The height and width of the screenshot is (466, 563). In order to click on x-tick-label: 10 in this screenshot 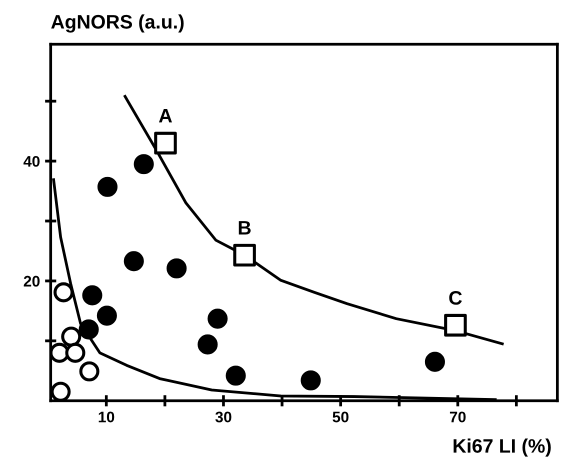, I will do `click(106, 417)`.